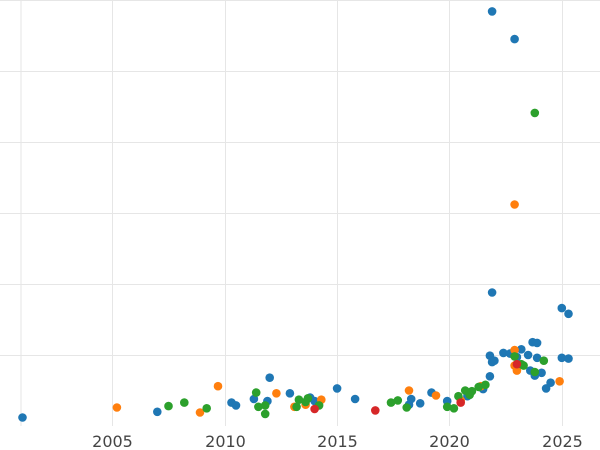 This screenshot has width=600, height=450. What do you see at coordinates (562, 441) in the screenshot?
I see `x-tick-label: 2025` at bounding box center [562, 441].